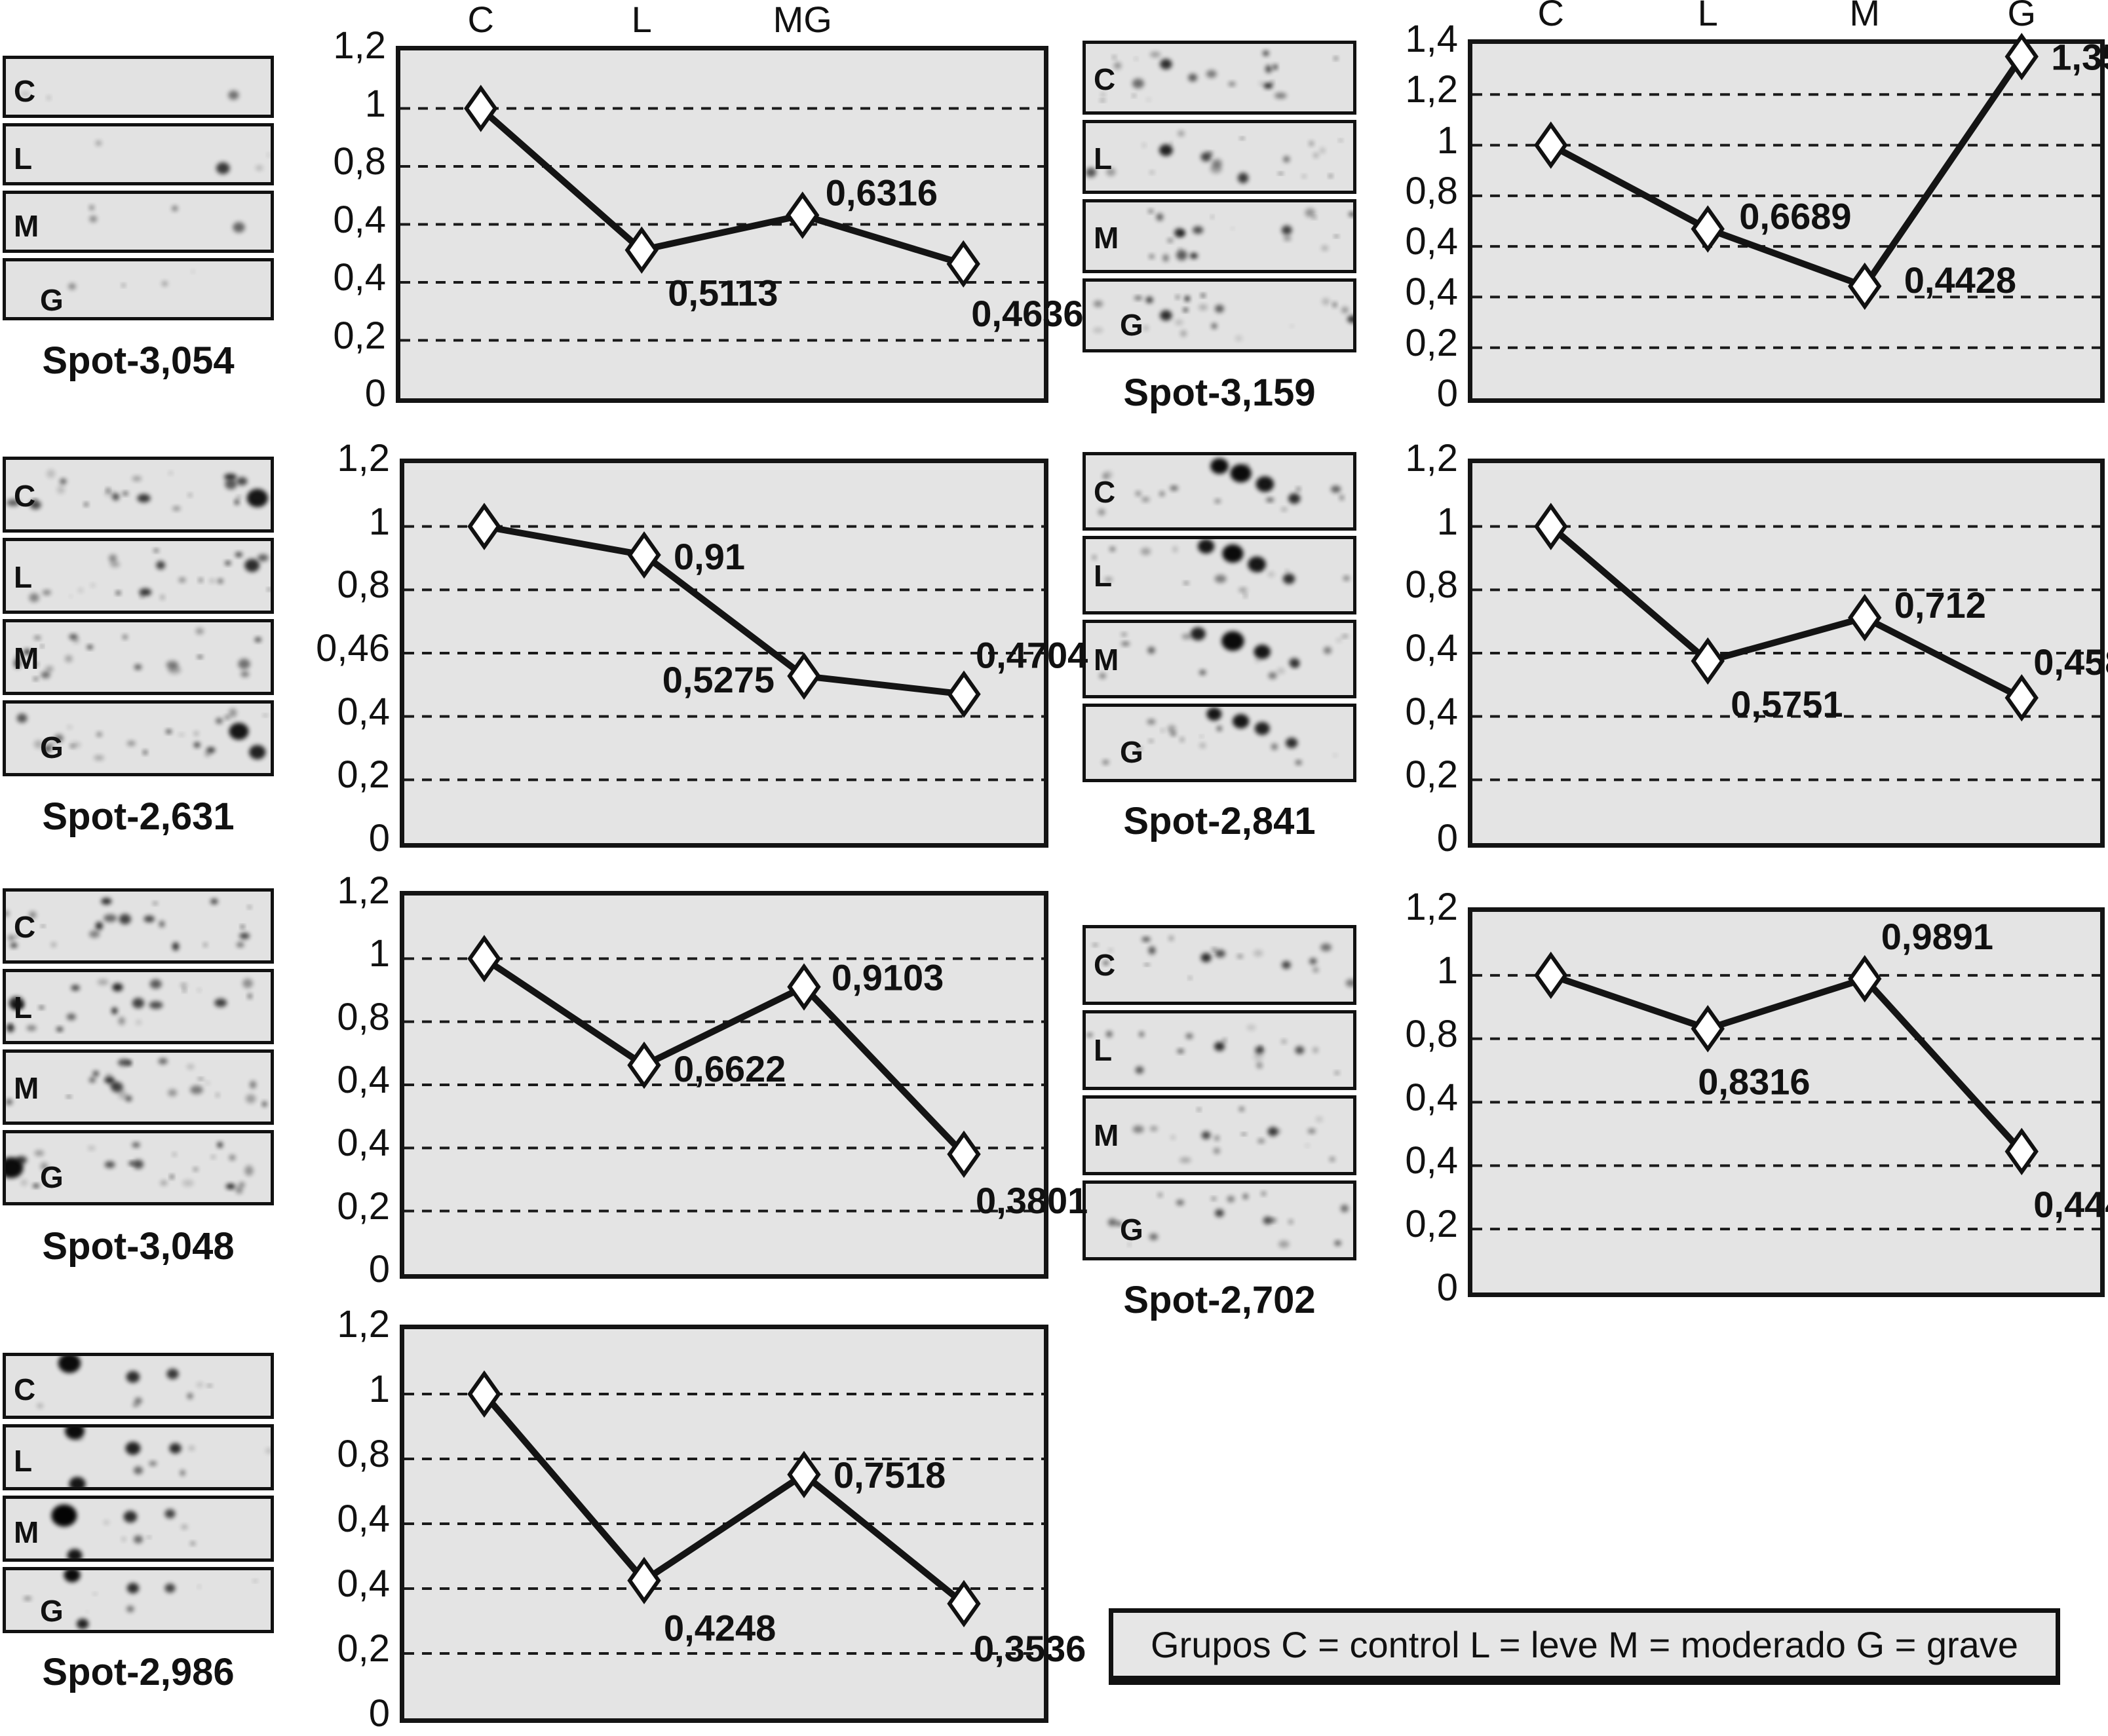 The height and width of the screenshot is (1736, 2108). Describe the element at coordinates (1431, 39) in the screenshot. I see `y-axis-tick: 1,4` at that location.